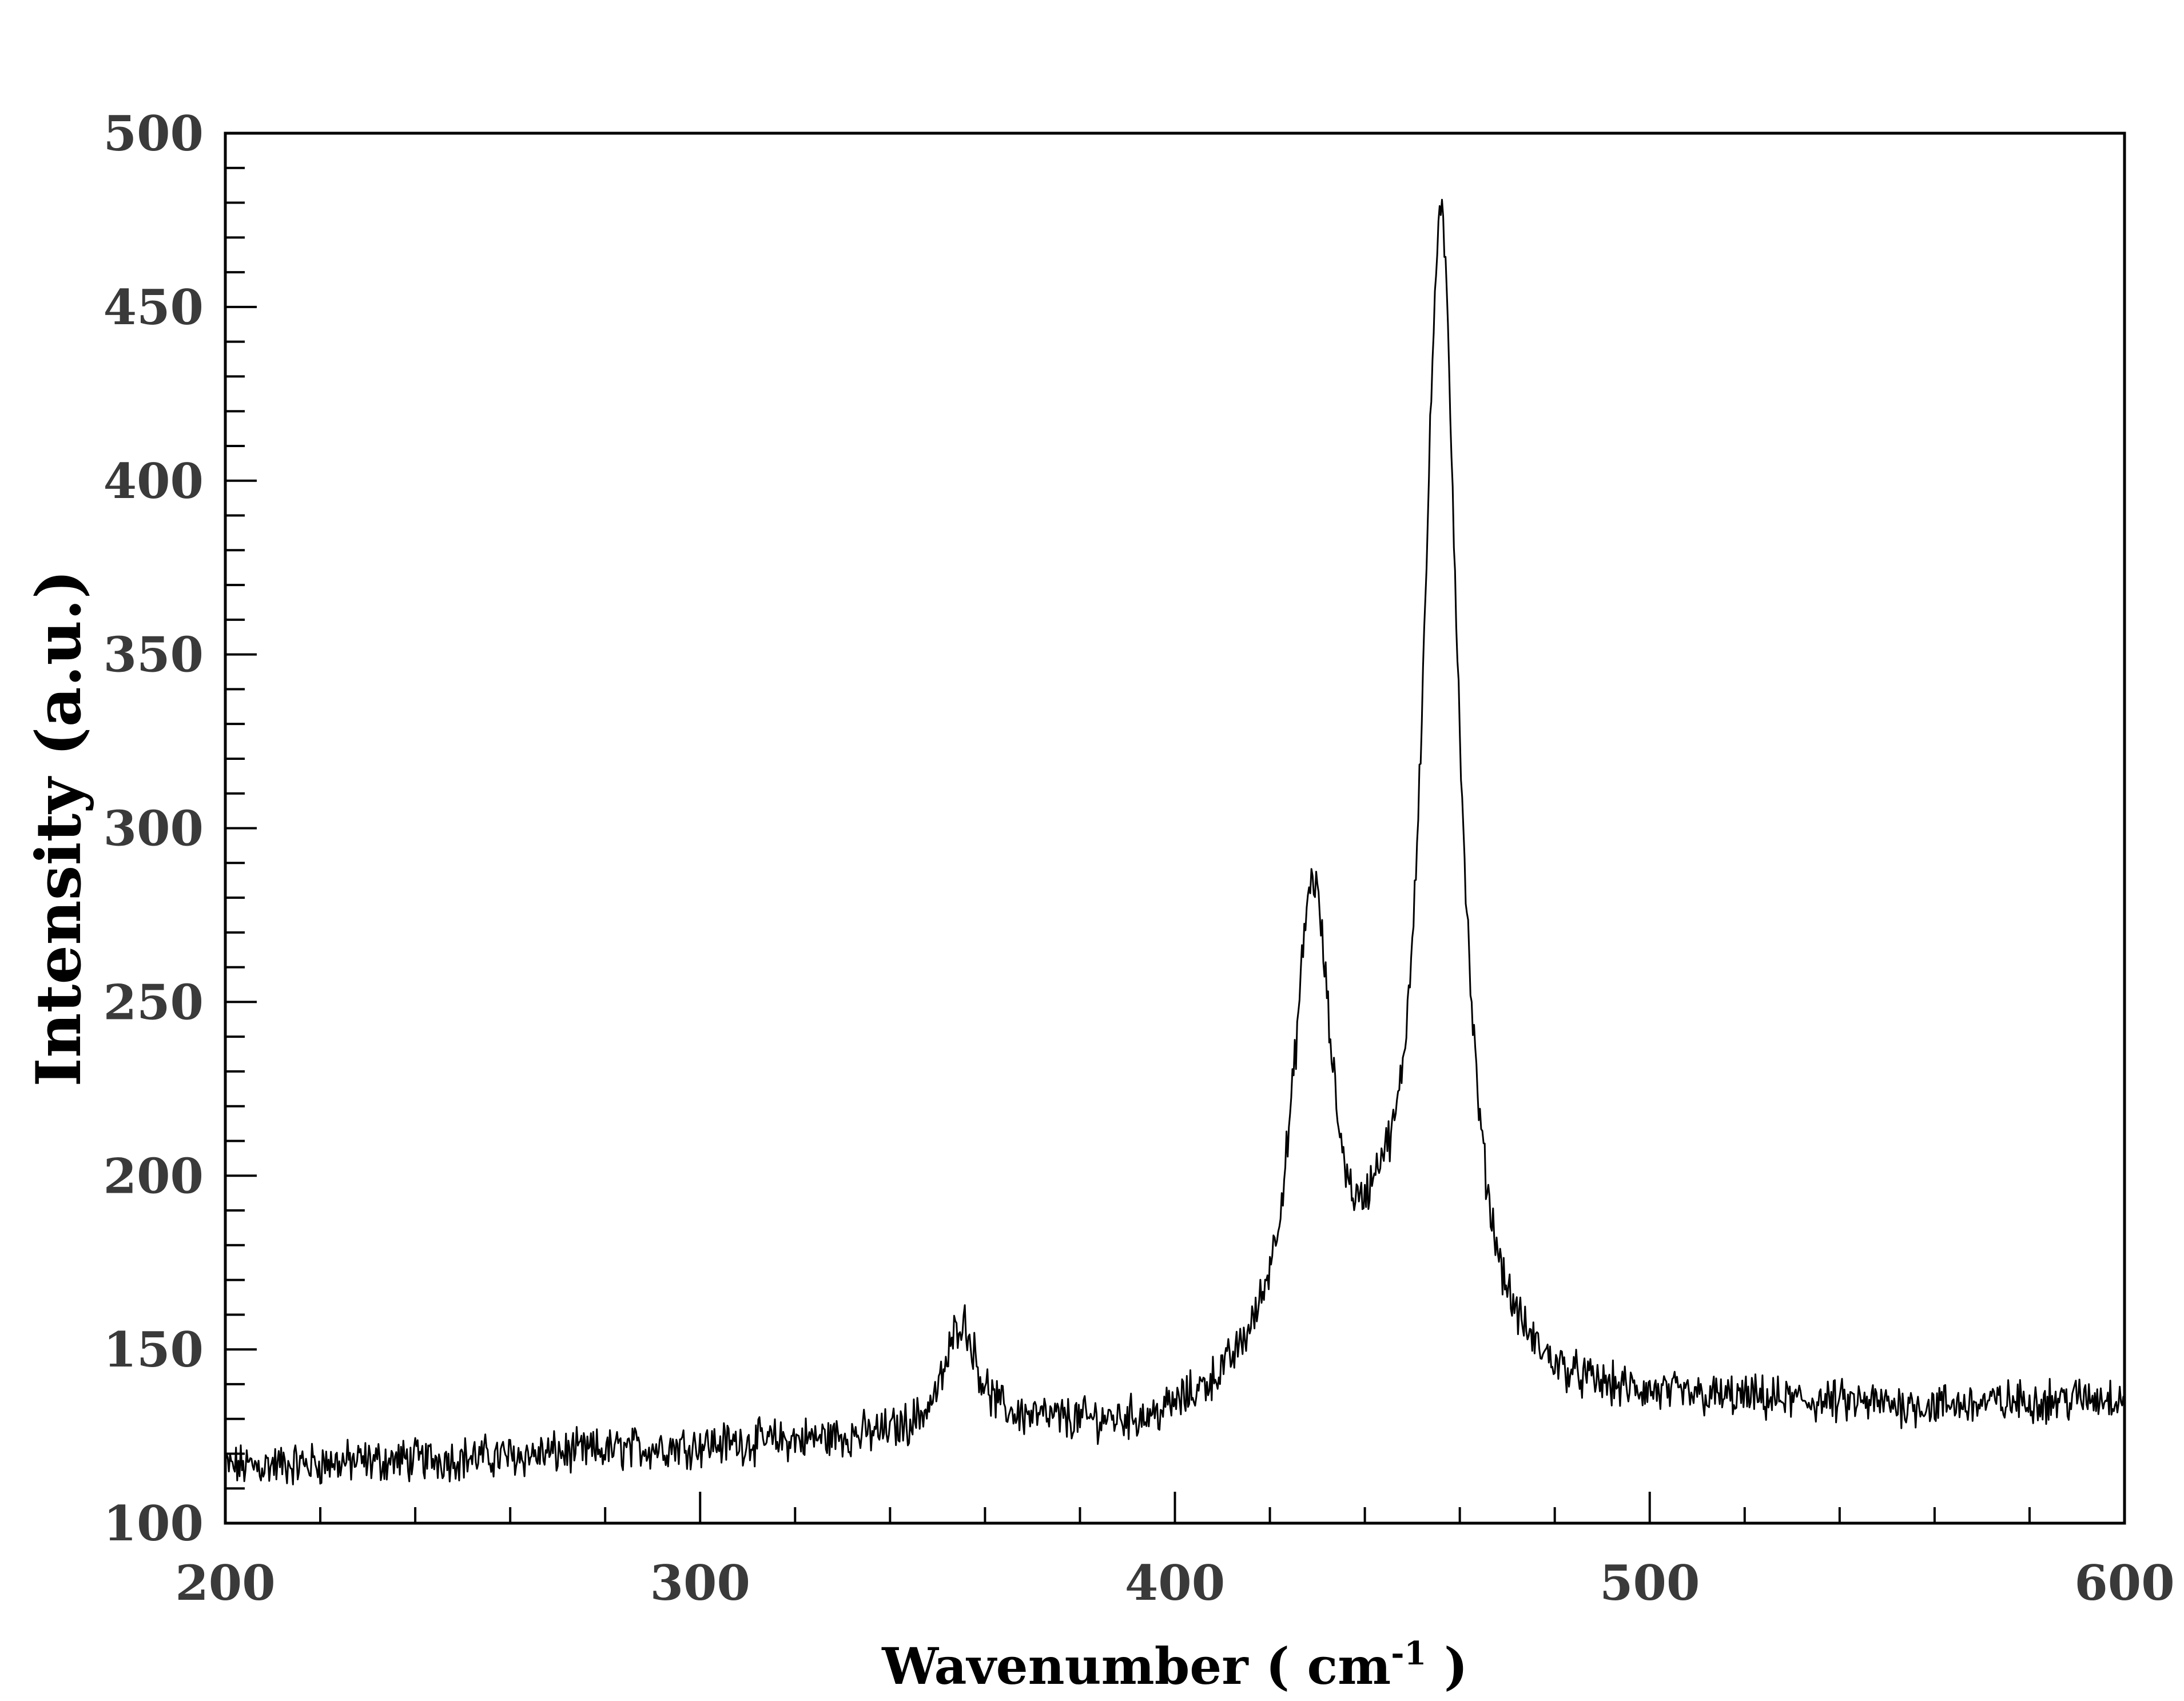  Describe the element at coordinates (1175, 1583) in the screenshot. I see `x-tick-label: 400` at that location.